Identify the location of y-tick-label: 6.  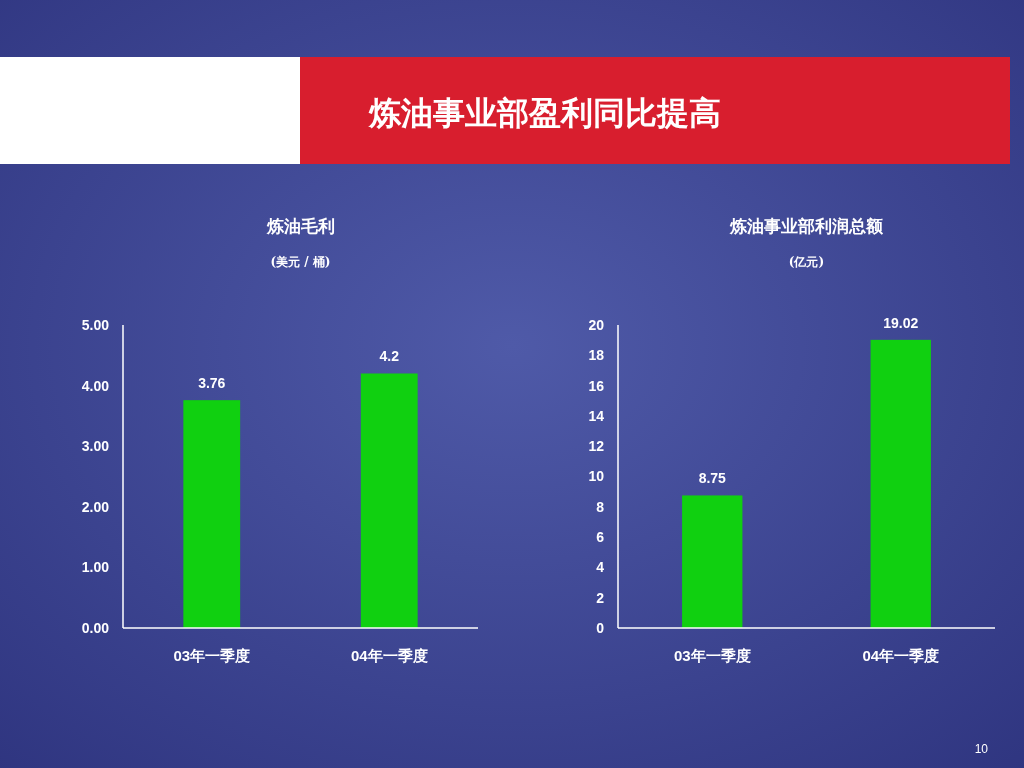
(600, 537).